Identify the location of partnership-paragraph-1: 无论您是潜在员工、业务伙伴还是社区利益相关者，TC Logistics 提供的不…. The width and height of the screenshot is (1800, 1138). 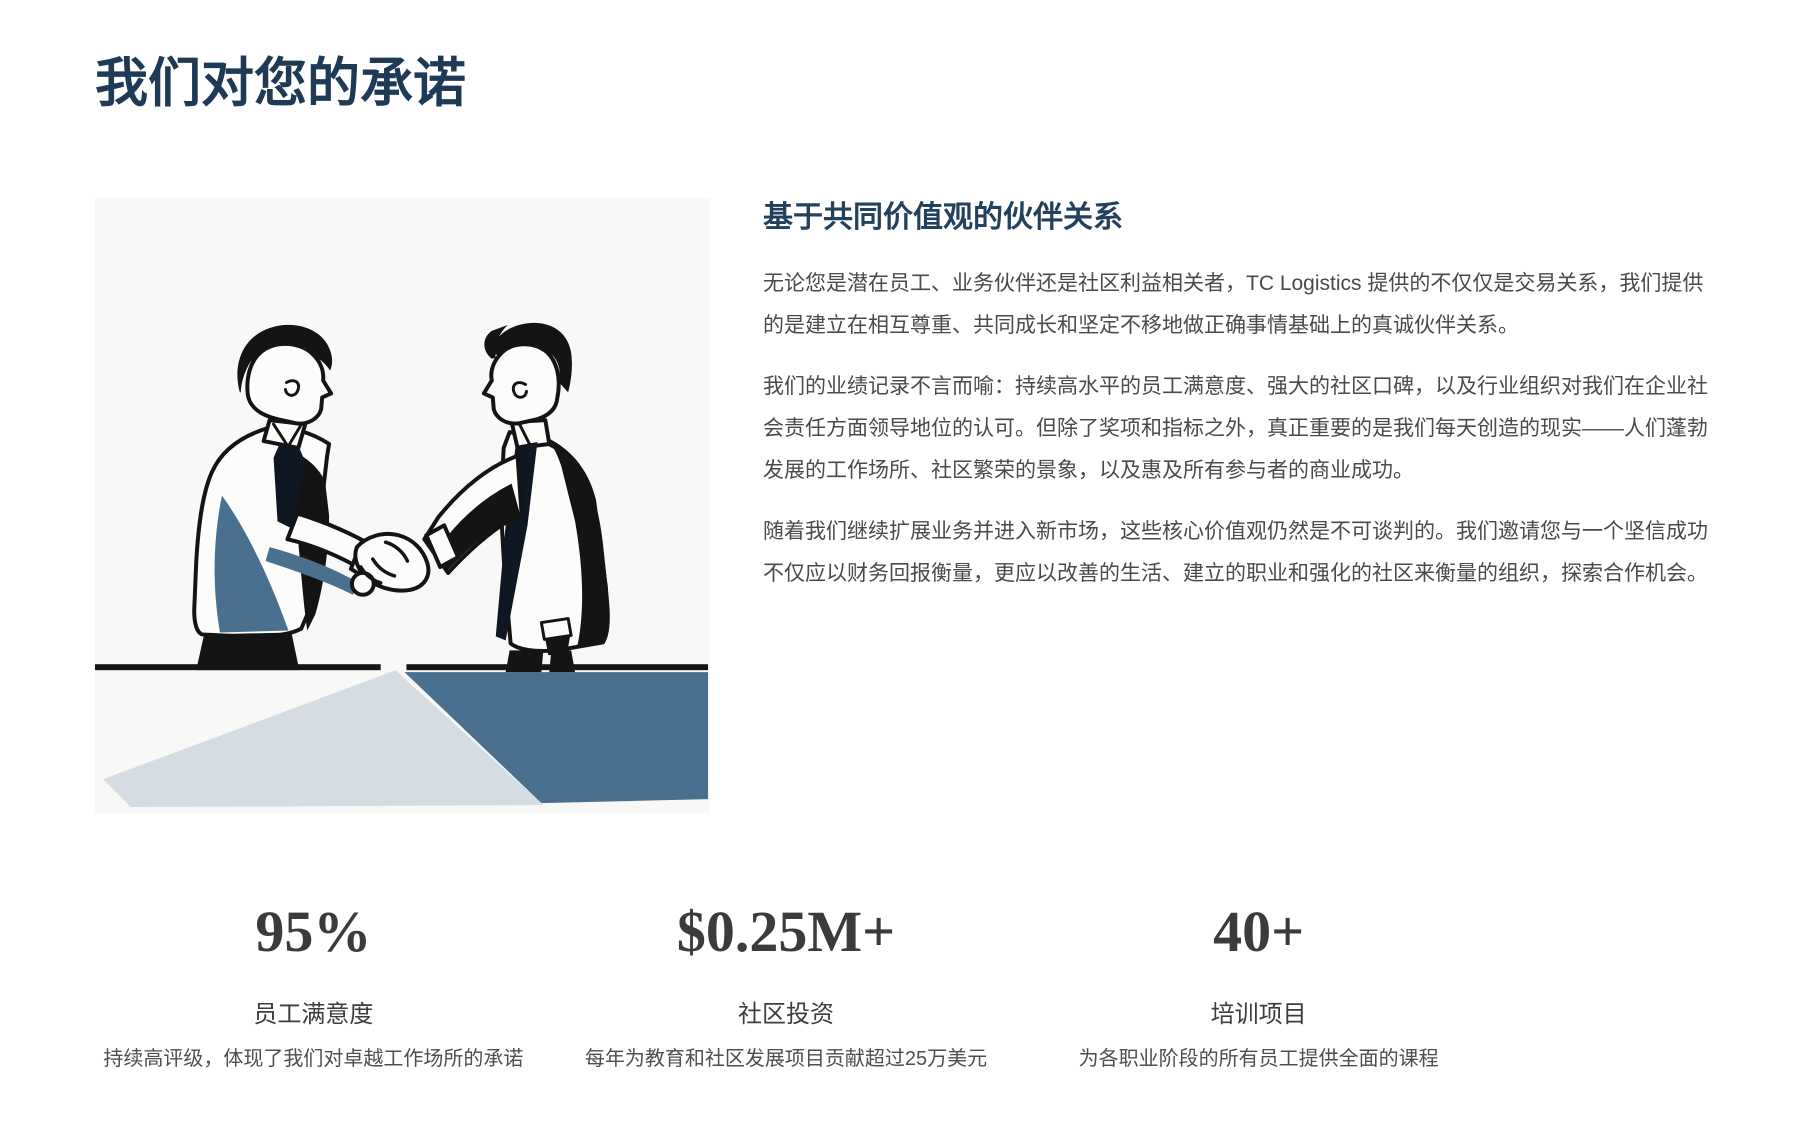
(1233, 304).